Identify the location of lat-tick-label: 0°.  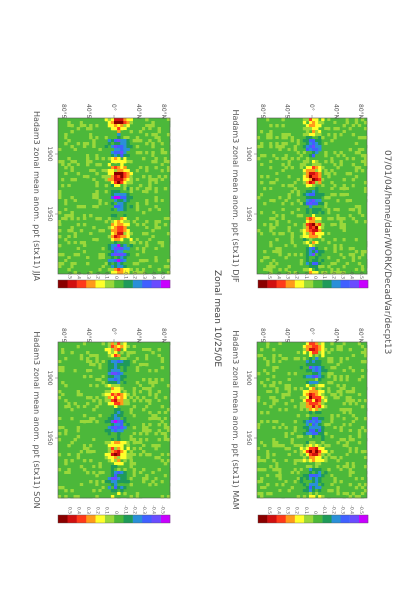
(311, 107).